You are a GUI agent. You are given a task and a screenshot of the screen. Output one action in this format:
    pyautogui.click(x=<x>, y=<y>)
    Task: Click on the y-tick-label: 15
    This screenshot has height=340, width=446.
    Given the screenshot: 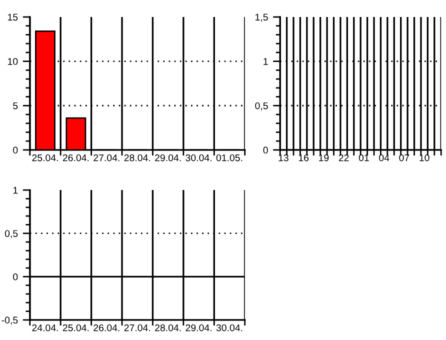 What is the action you would take?
    pyautogui.click(x=13, y=17)
    